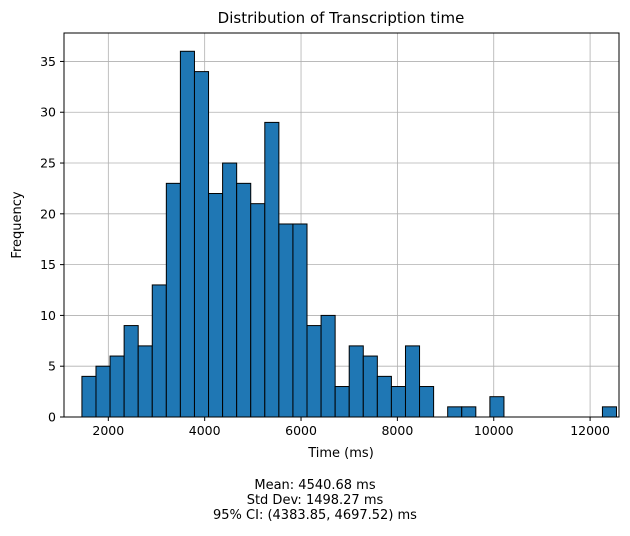 The width and height of the screenshot is (630, 536). What do you see at coordinates (315, 485) in the screenshot?
I see `stats-mean: Mean: 4540.68 ms` at bounding box center [315, 485].